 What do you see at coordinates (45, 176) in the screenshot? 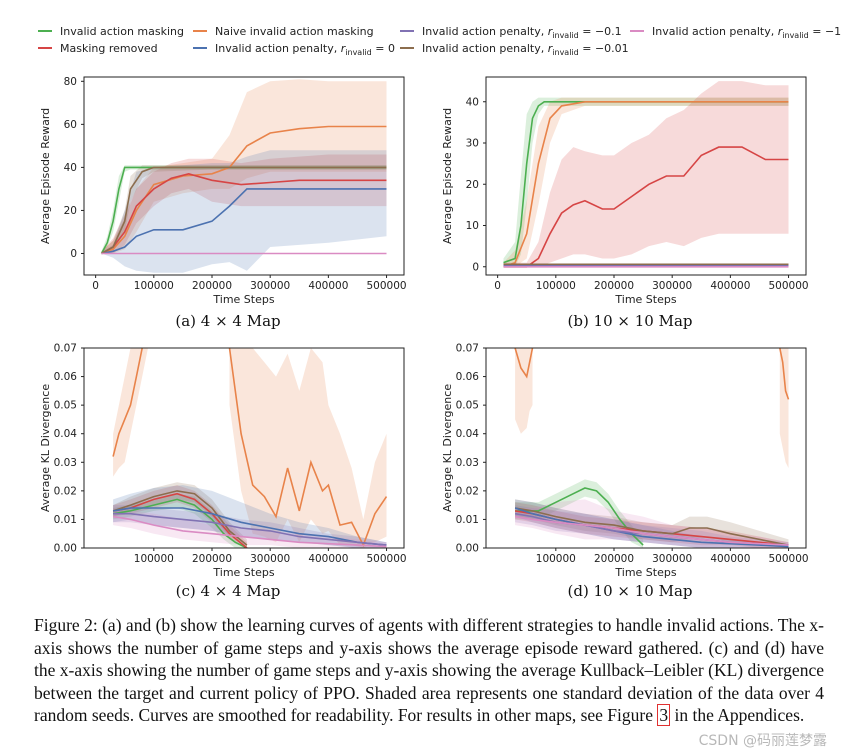
I see `y-axis-label: Average Episode Reward` at bounding box center [45, 176].